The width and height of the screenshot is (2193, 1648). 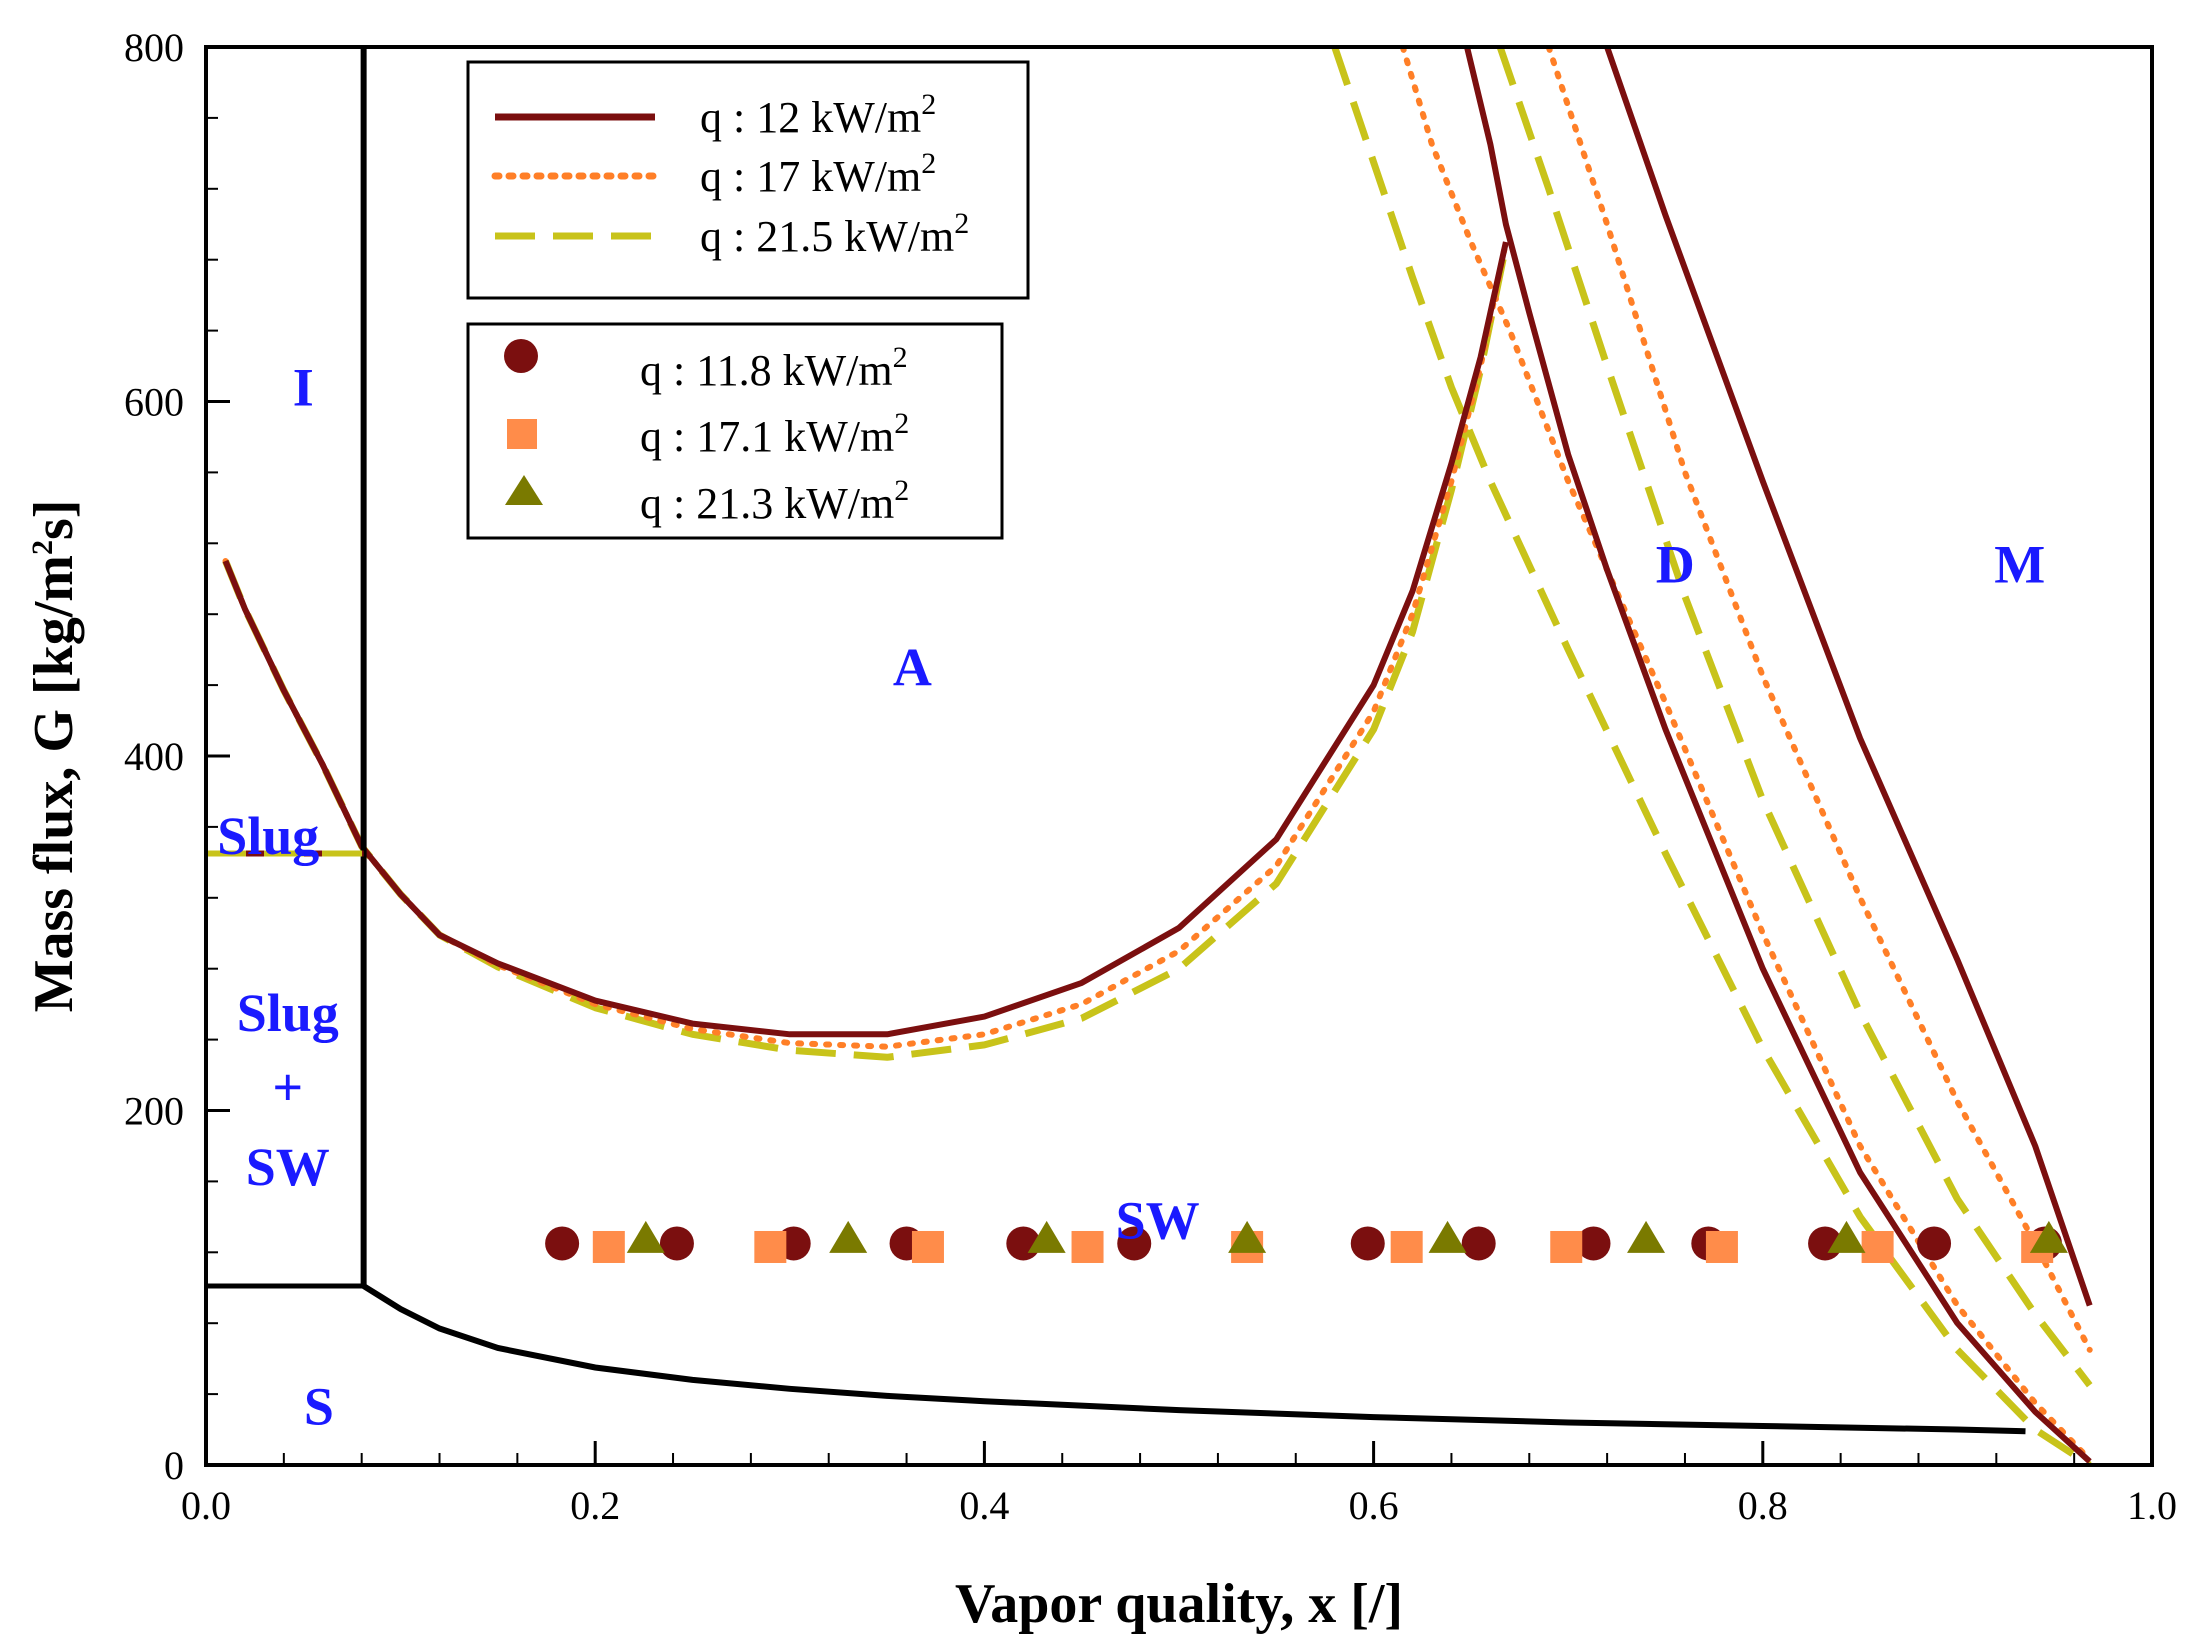 I want to click on legend-label-exp-square-text: q : 17.1 kW/m, so click(x=767, y=436).